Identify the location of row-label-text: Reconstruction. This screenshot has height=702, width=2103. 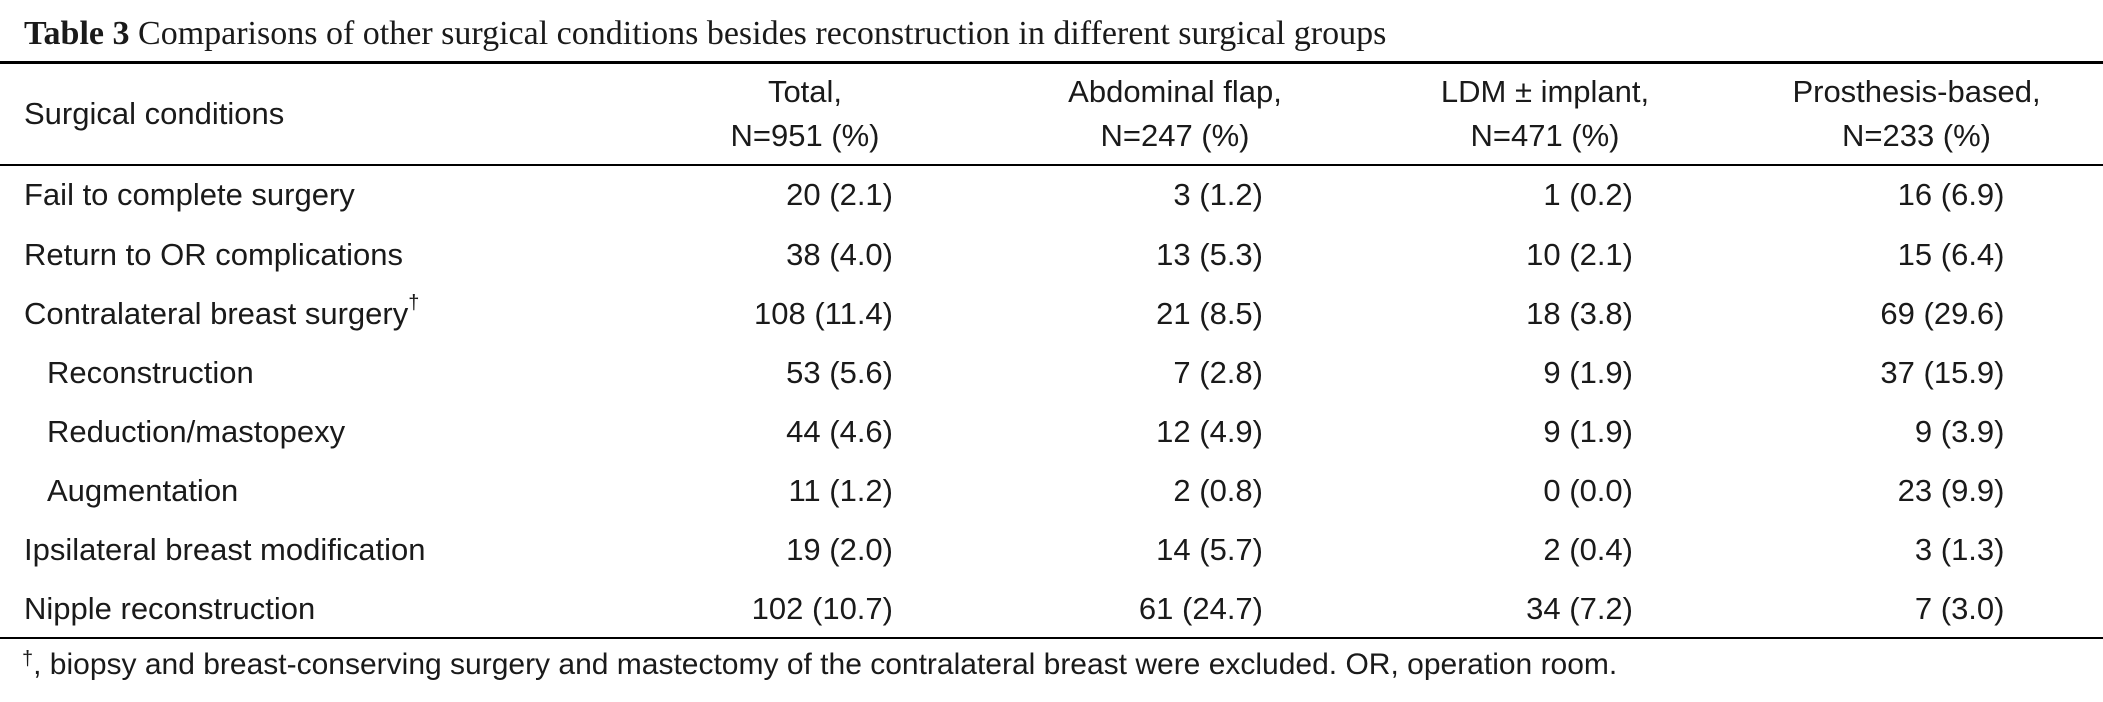
(150, 372).